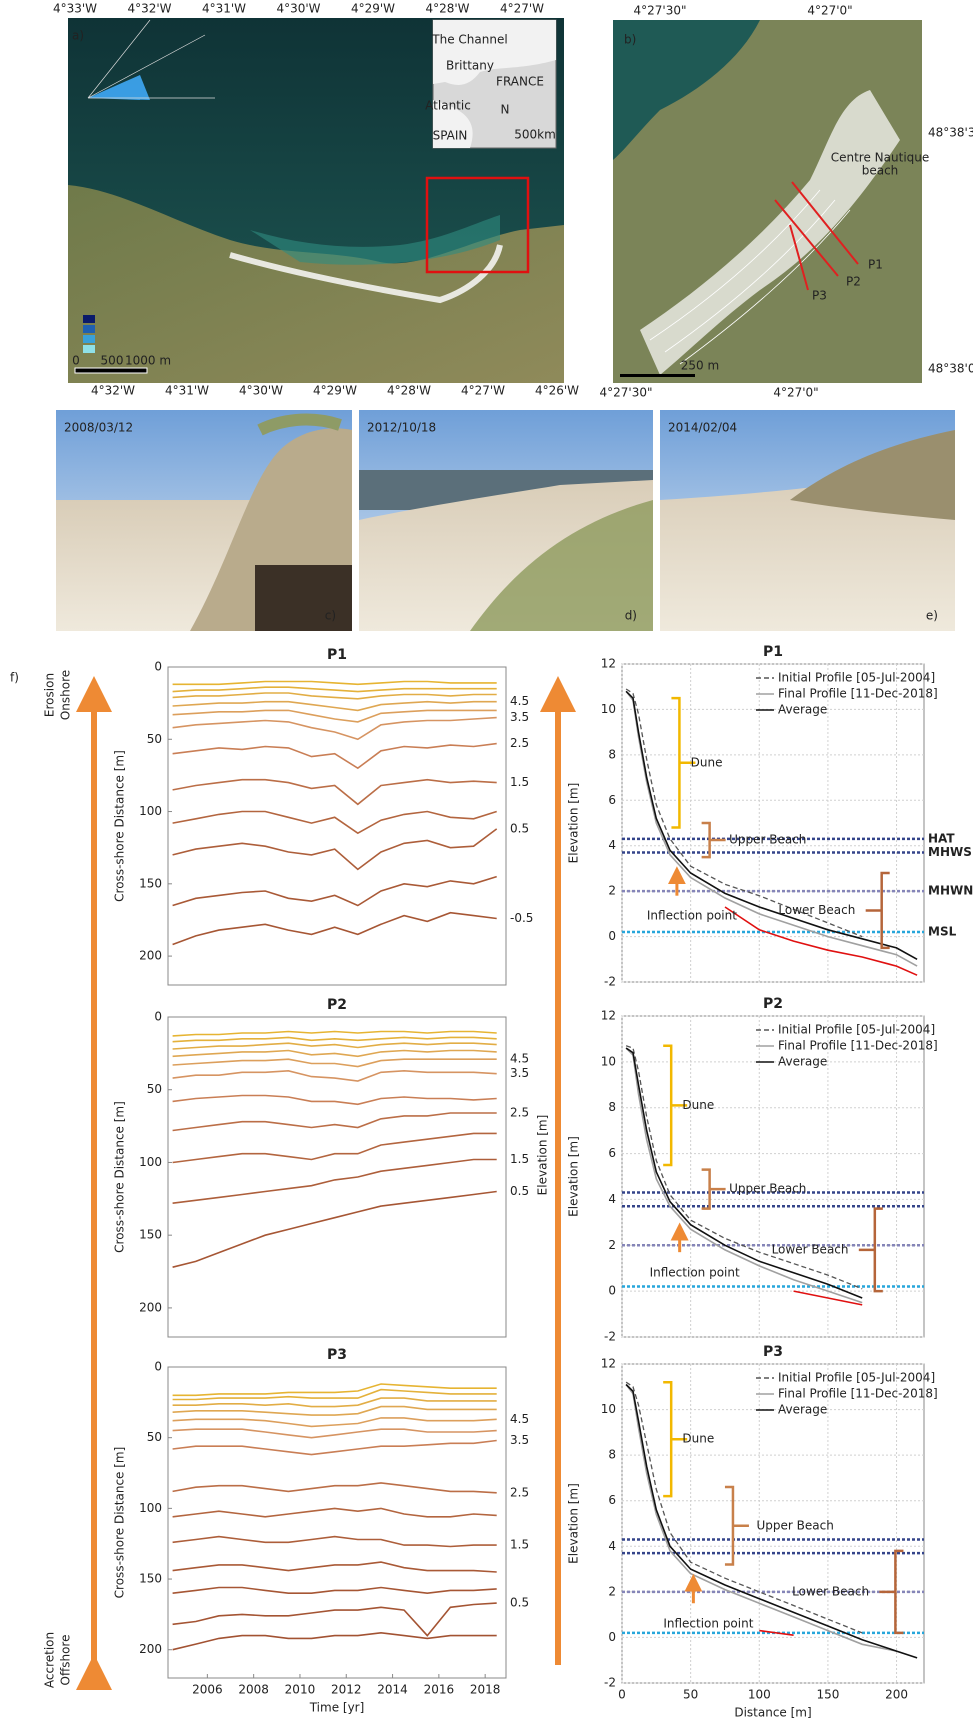  I want to click on contours, so click(750, 277).